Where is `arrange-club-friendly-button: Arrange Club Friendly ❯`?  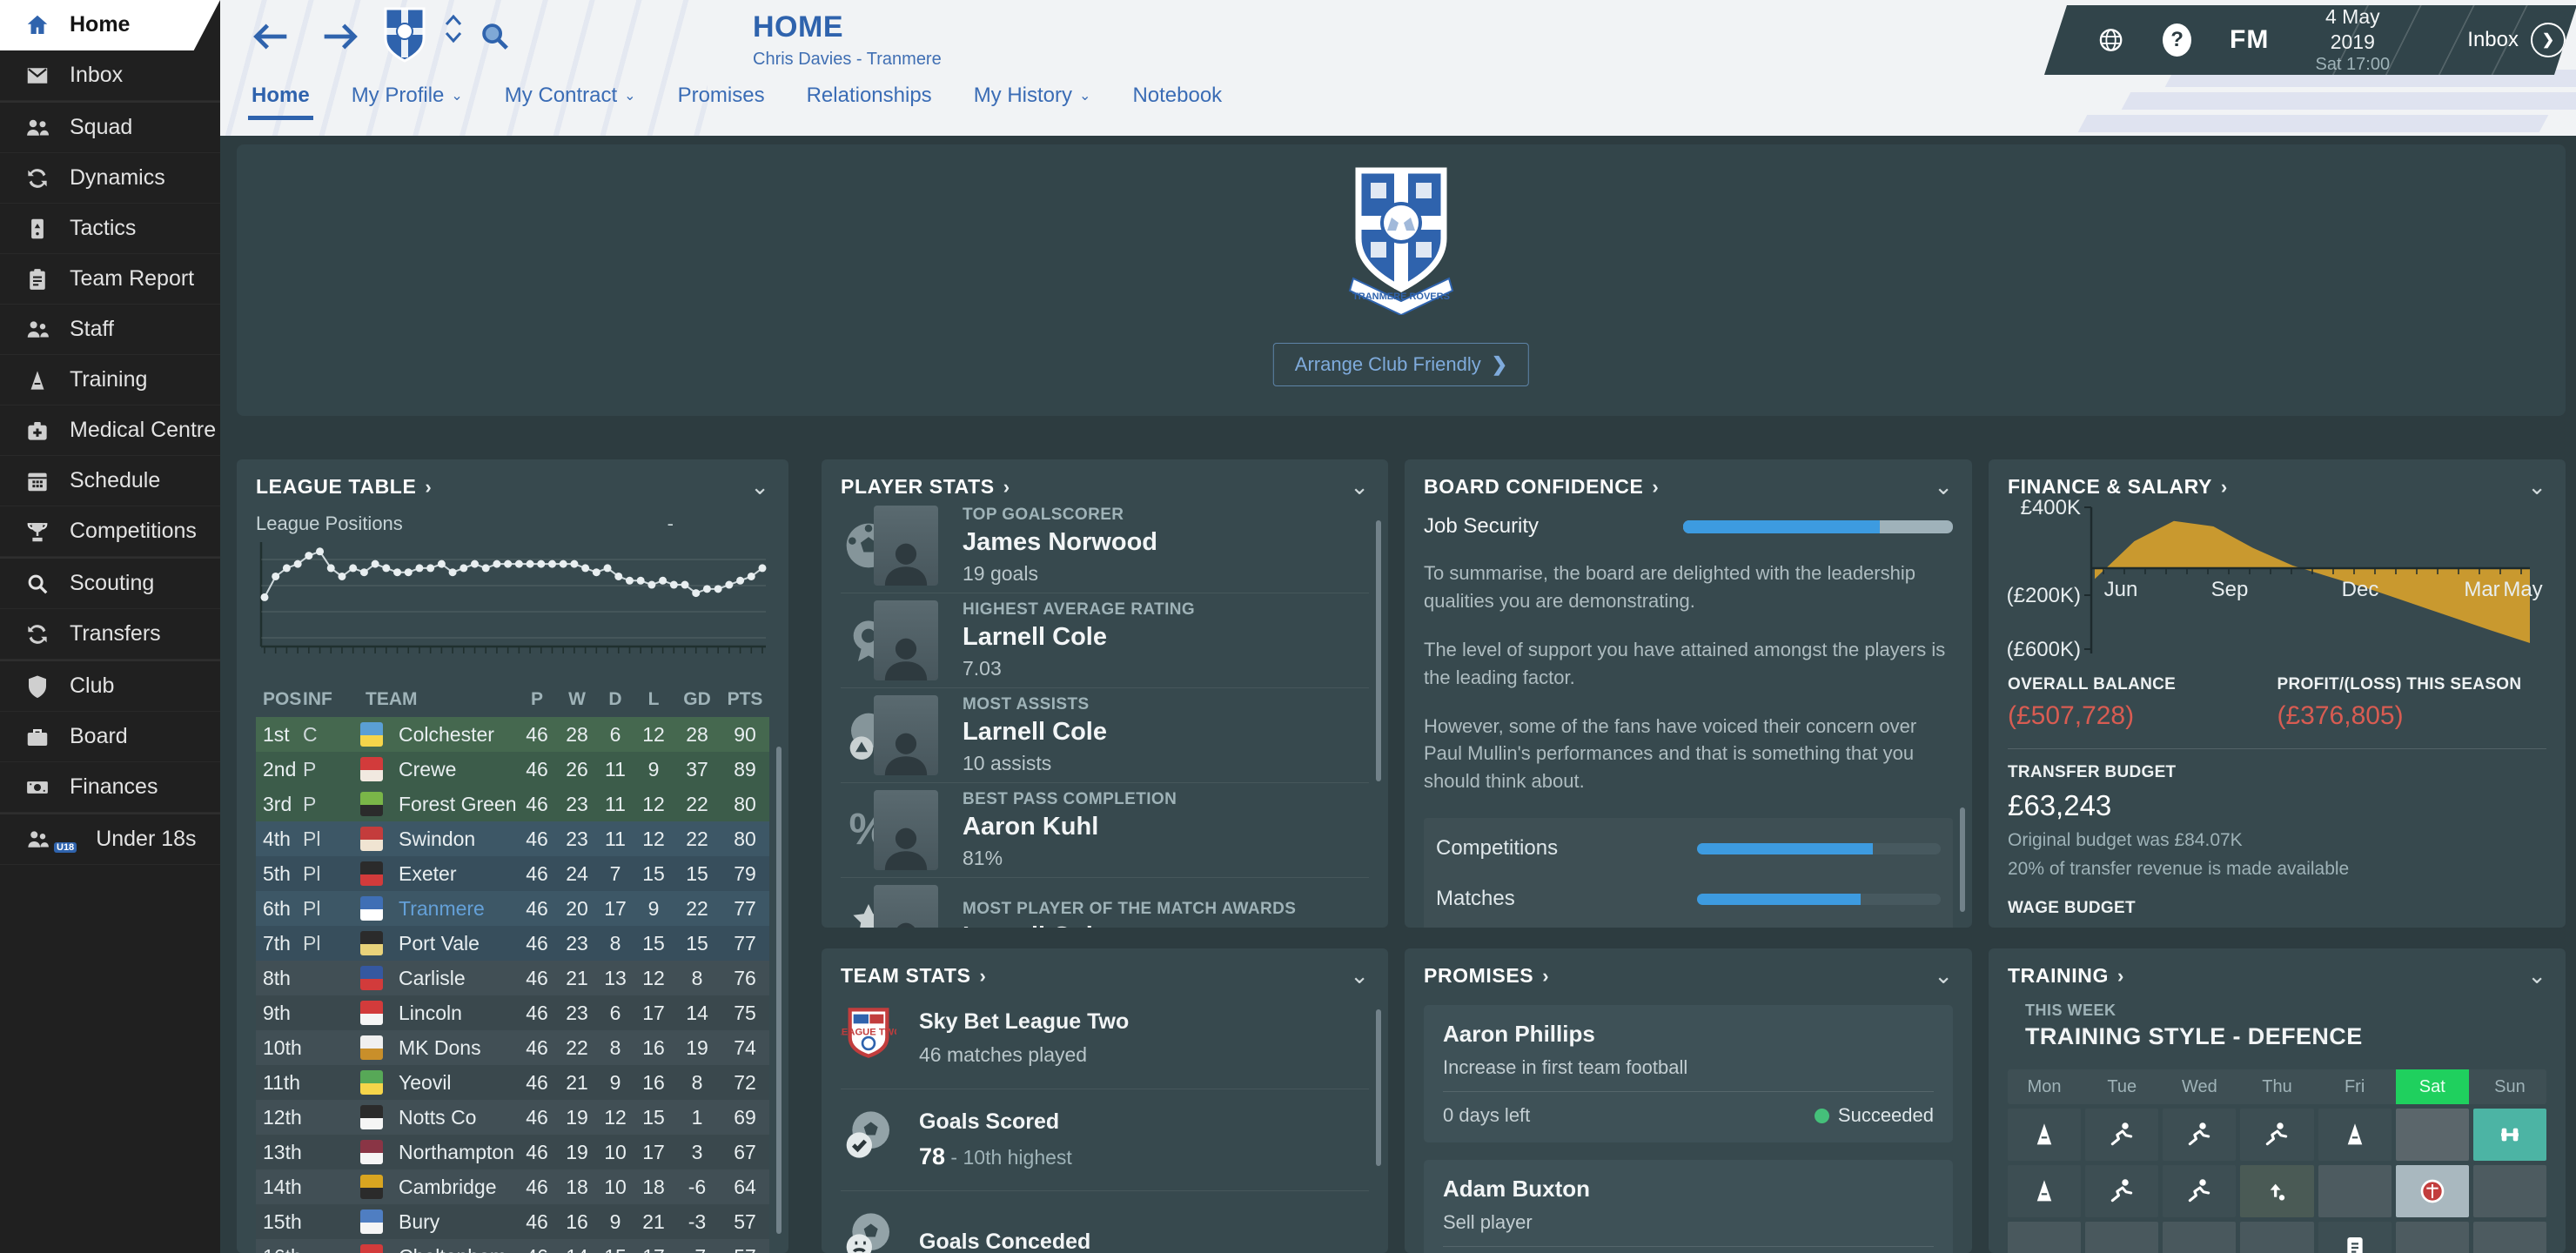 arrange-club-friendly-button: Arrange Club Friendly ❯ is located at coordinates (1401, 364).